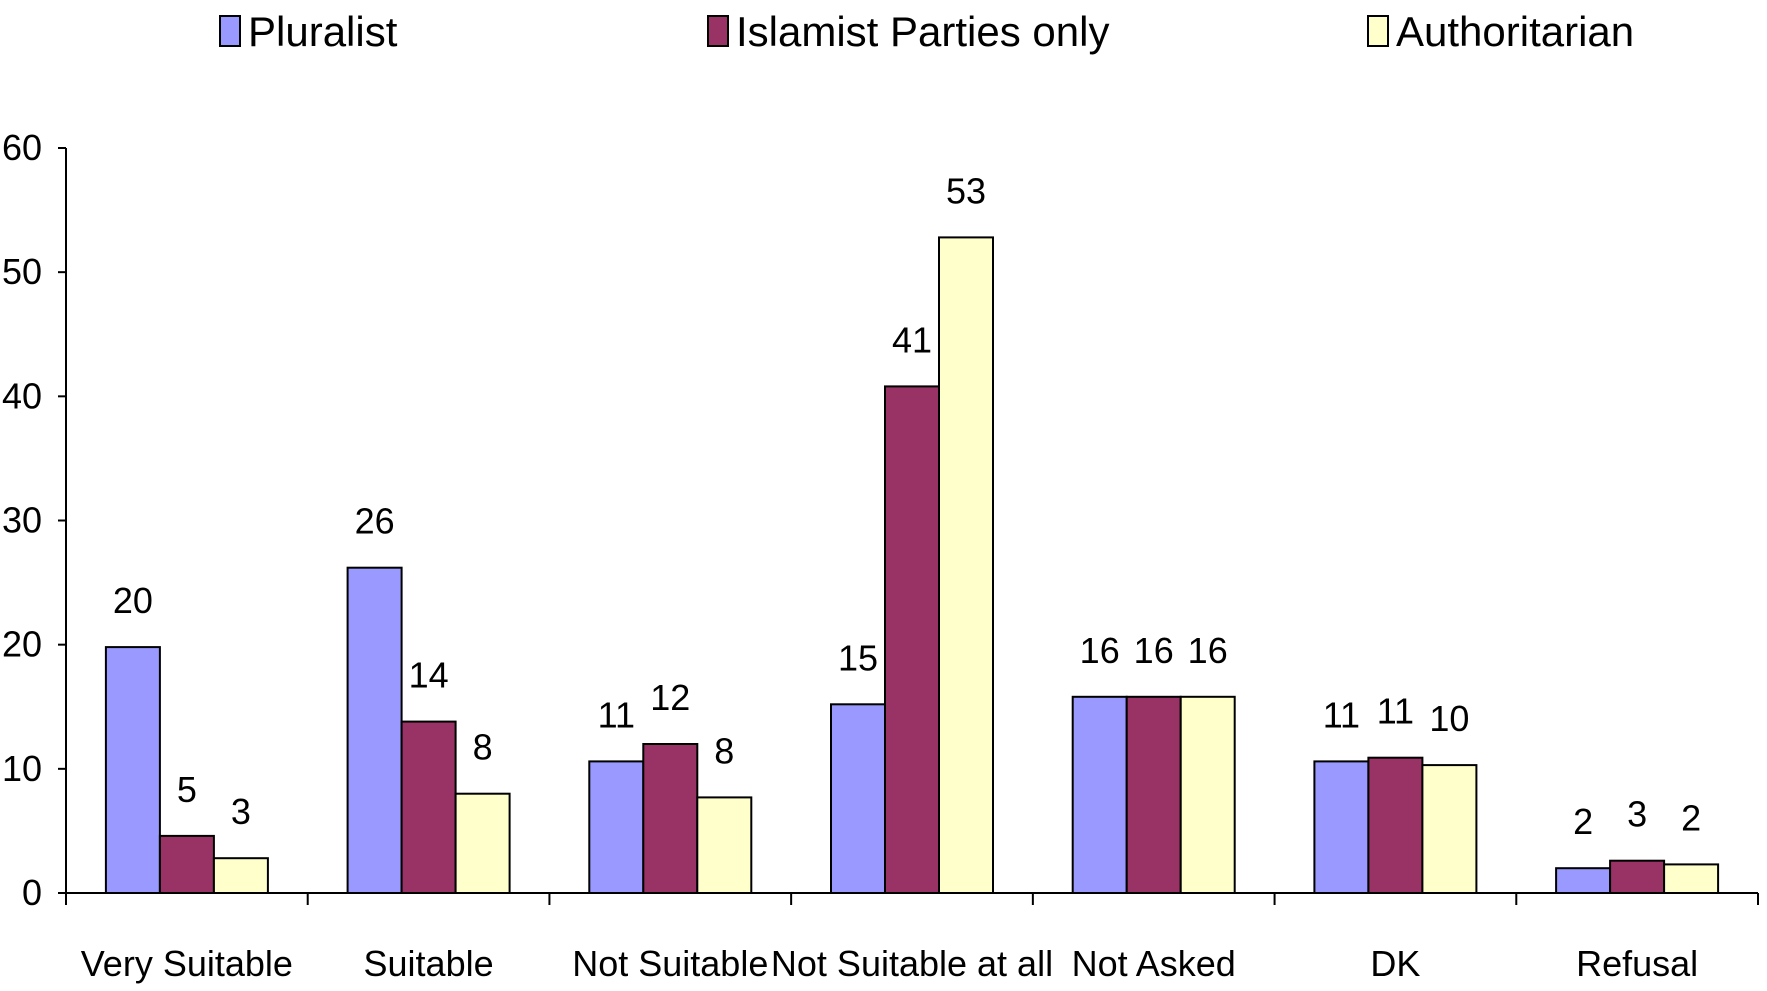  What do you see at coordinates (323, 31) in the screenshot?
I see `legend-label-pluralist: Pluralist` at bounding box center [323, 31].